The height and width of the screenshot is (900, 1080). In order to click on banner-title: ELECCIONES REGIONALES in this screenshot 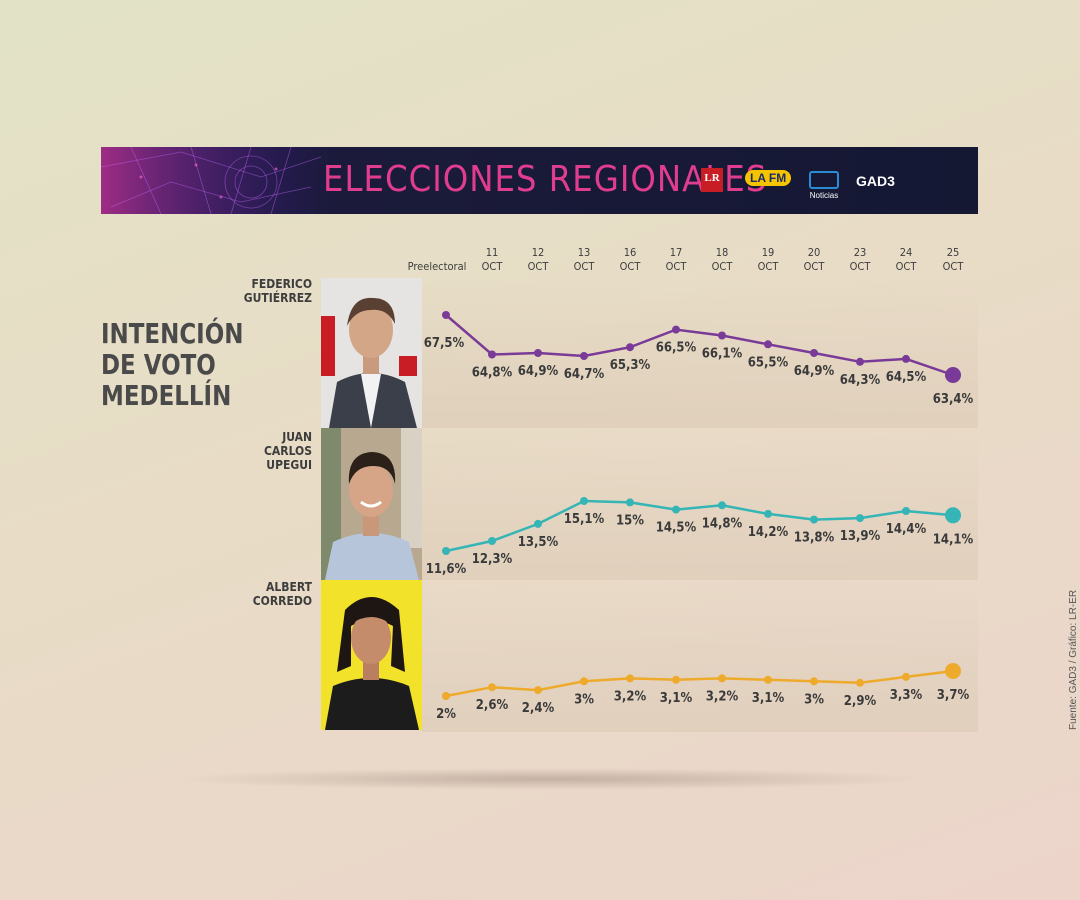, I will do `click(545, 179)`.